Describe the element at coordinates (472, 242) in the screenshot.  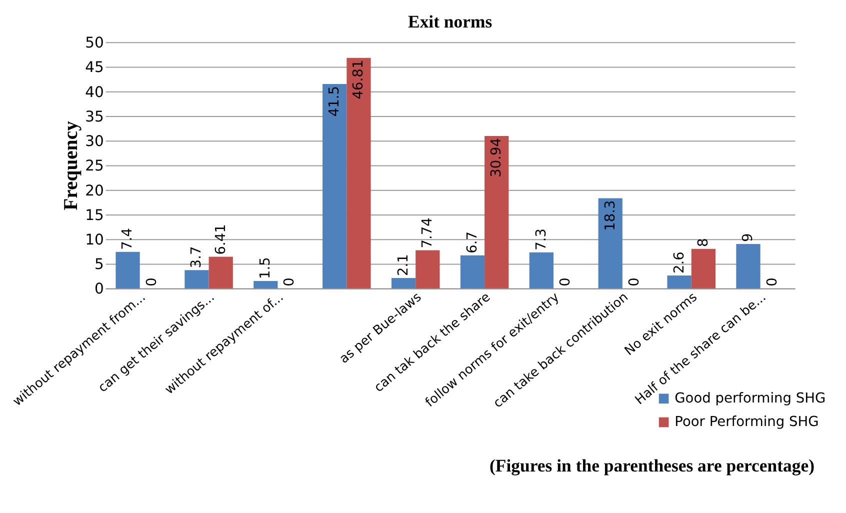
I see `data-label: 6.7` at that location.